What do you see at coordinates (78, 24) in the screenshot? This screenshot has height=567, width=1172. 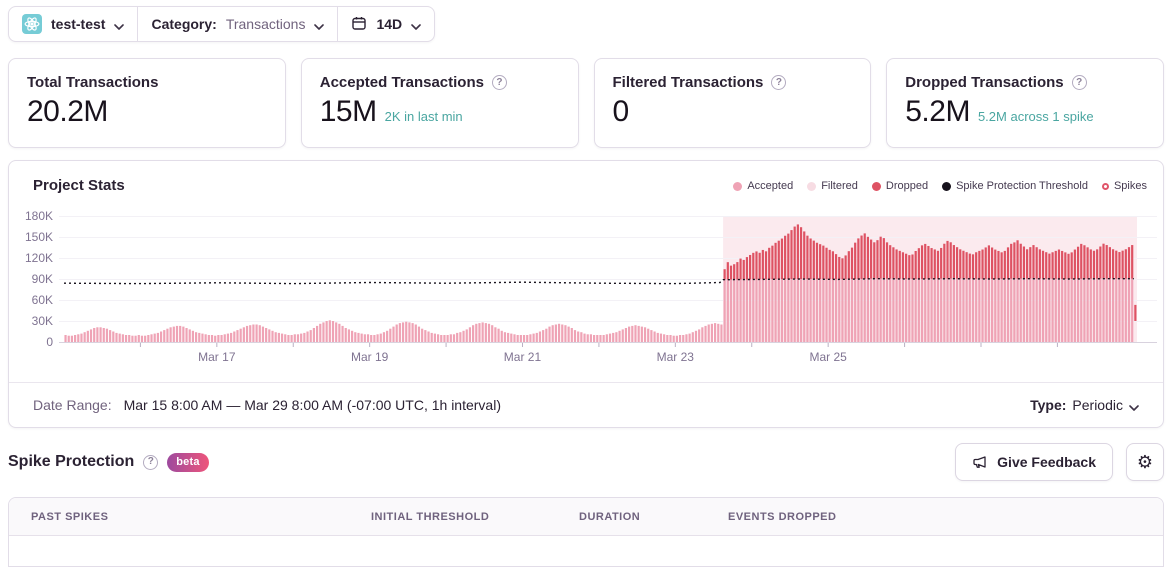 I see `project-name: test-test` at bounding box center [78, 24].